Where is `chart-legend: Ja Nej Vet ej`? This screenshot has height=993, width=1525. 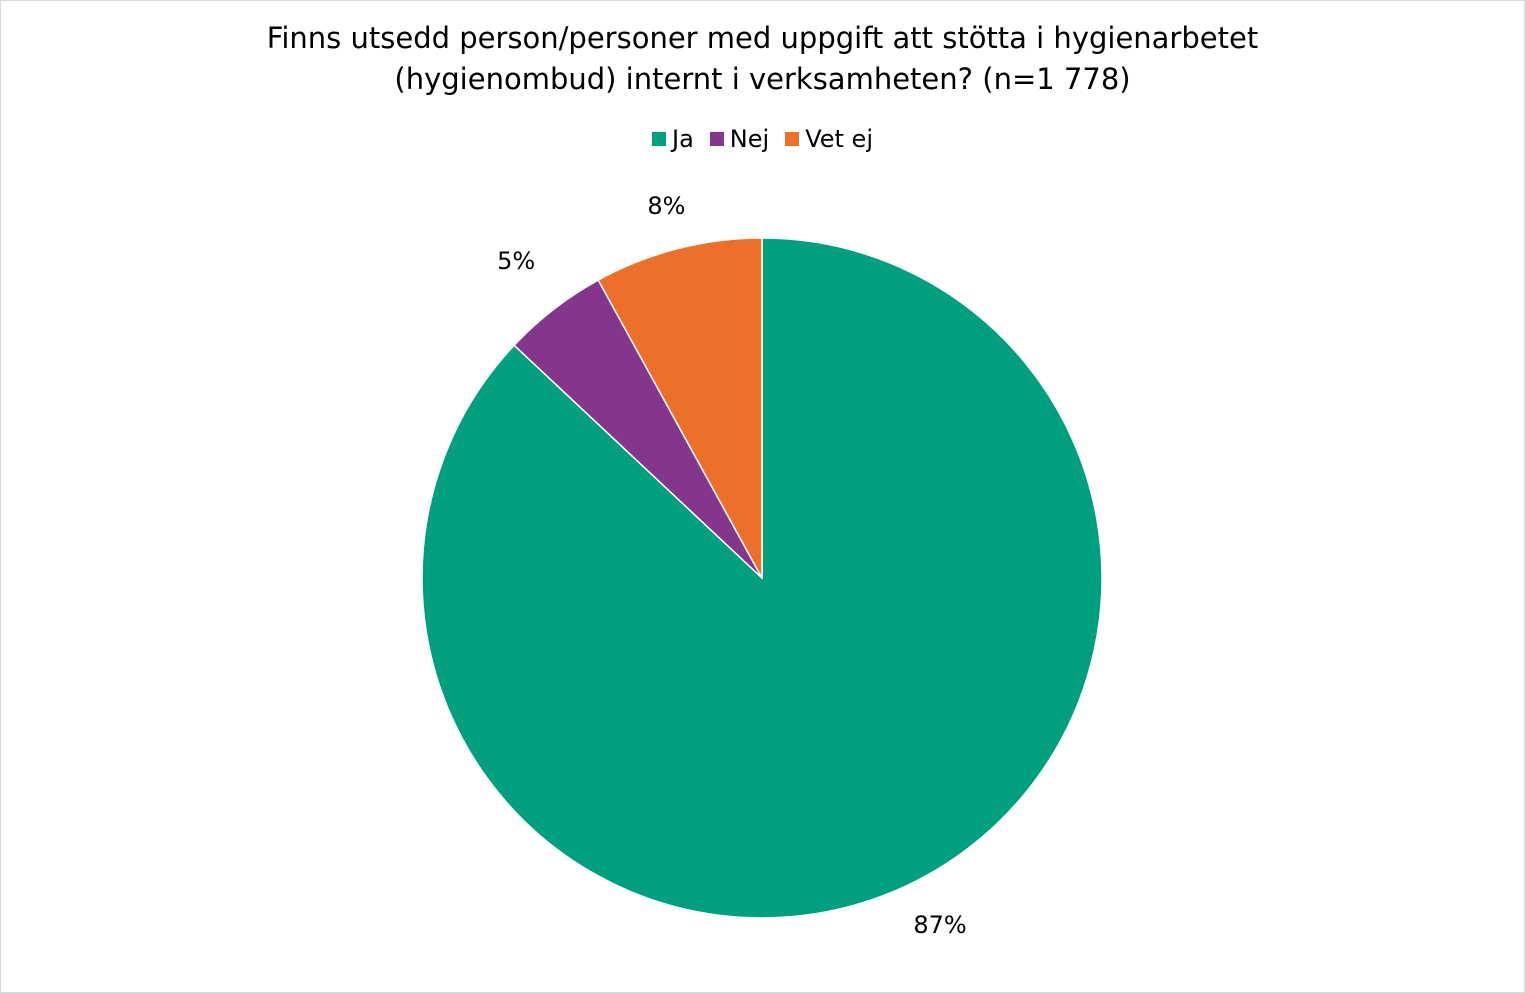
chart-legend: Ja Nej Vet ej is located at coordinates (762, 139).